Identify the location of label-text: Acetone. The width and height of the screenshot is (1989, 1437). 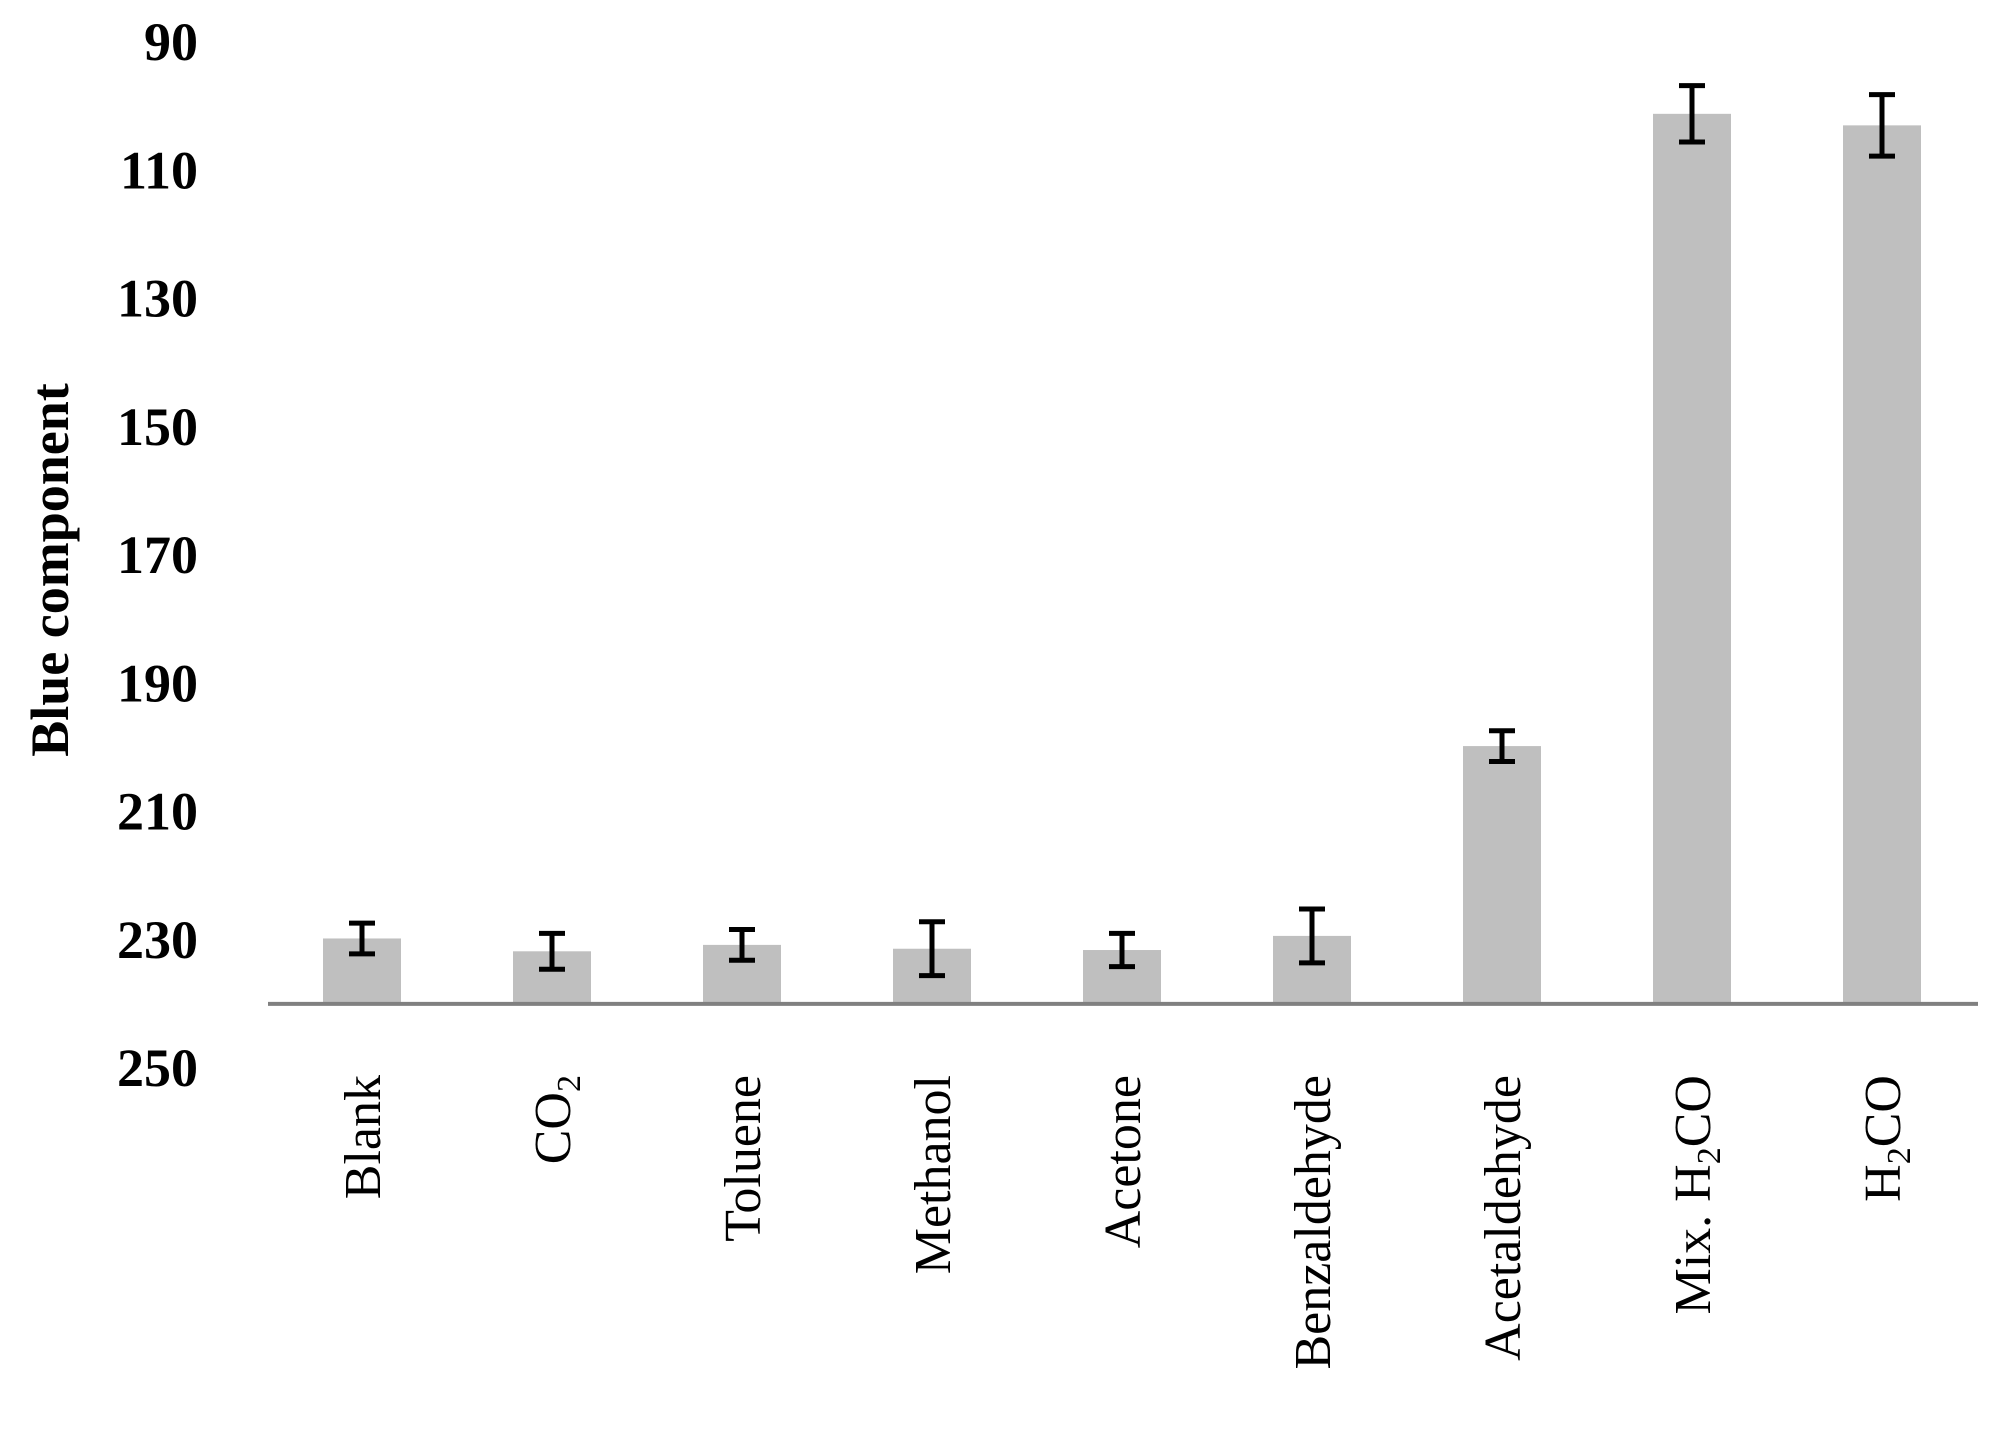
(1123, 1161).